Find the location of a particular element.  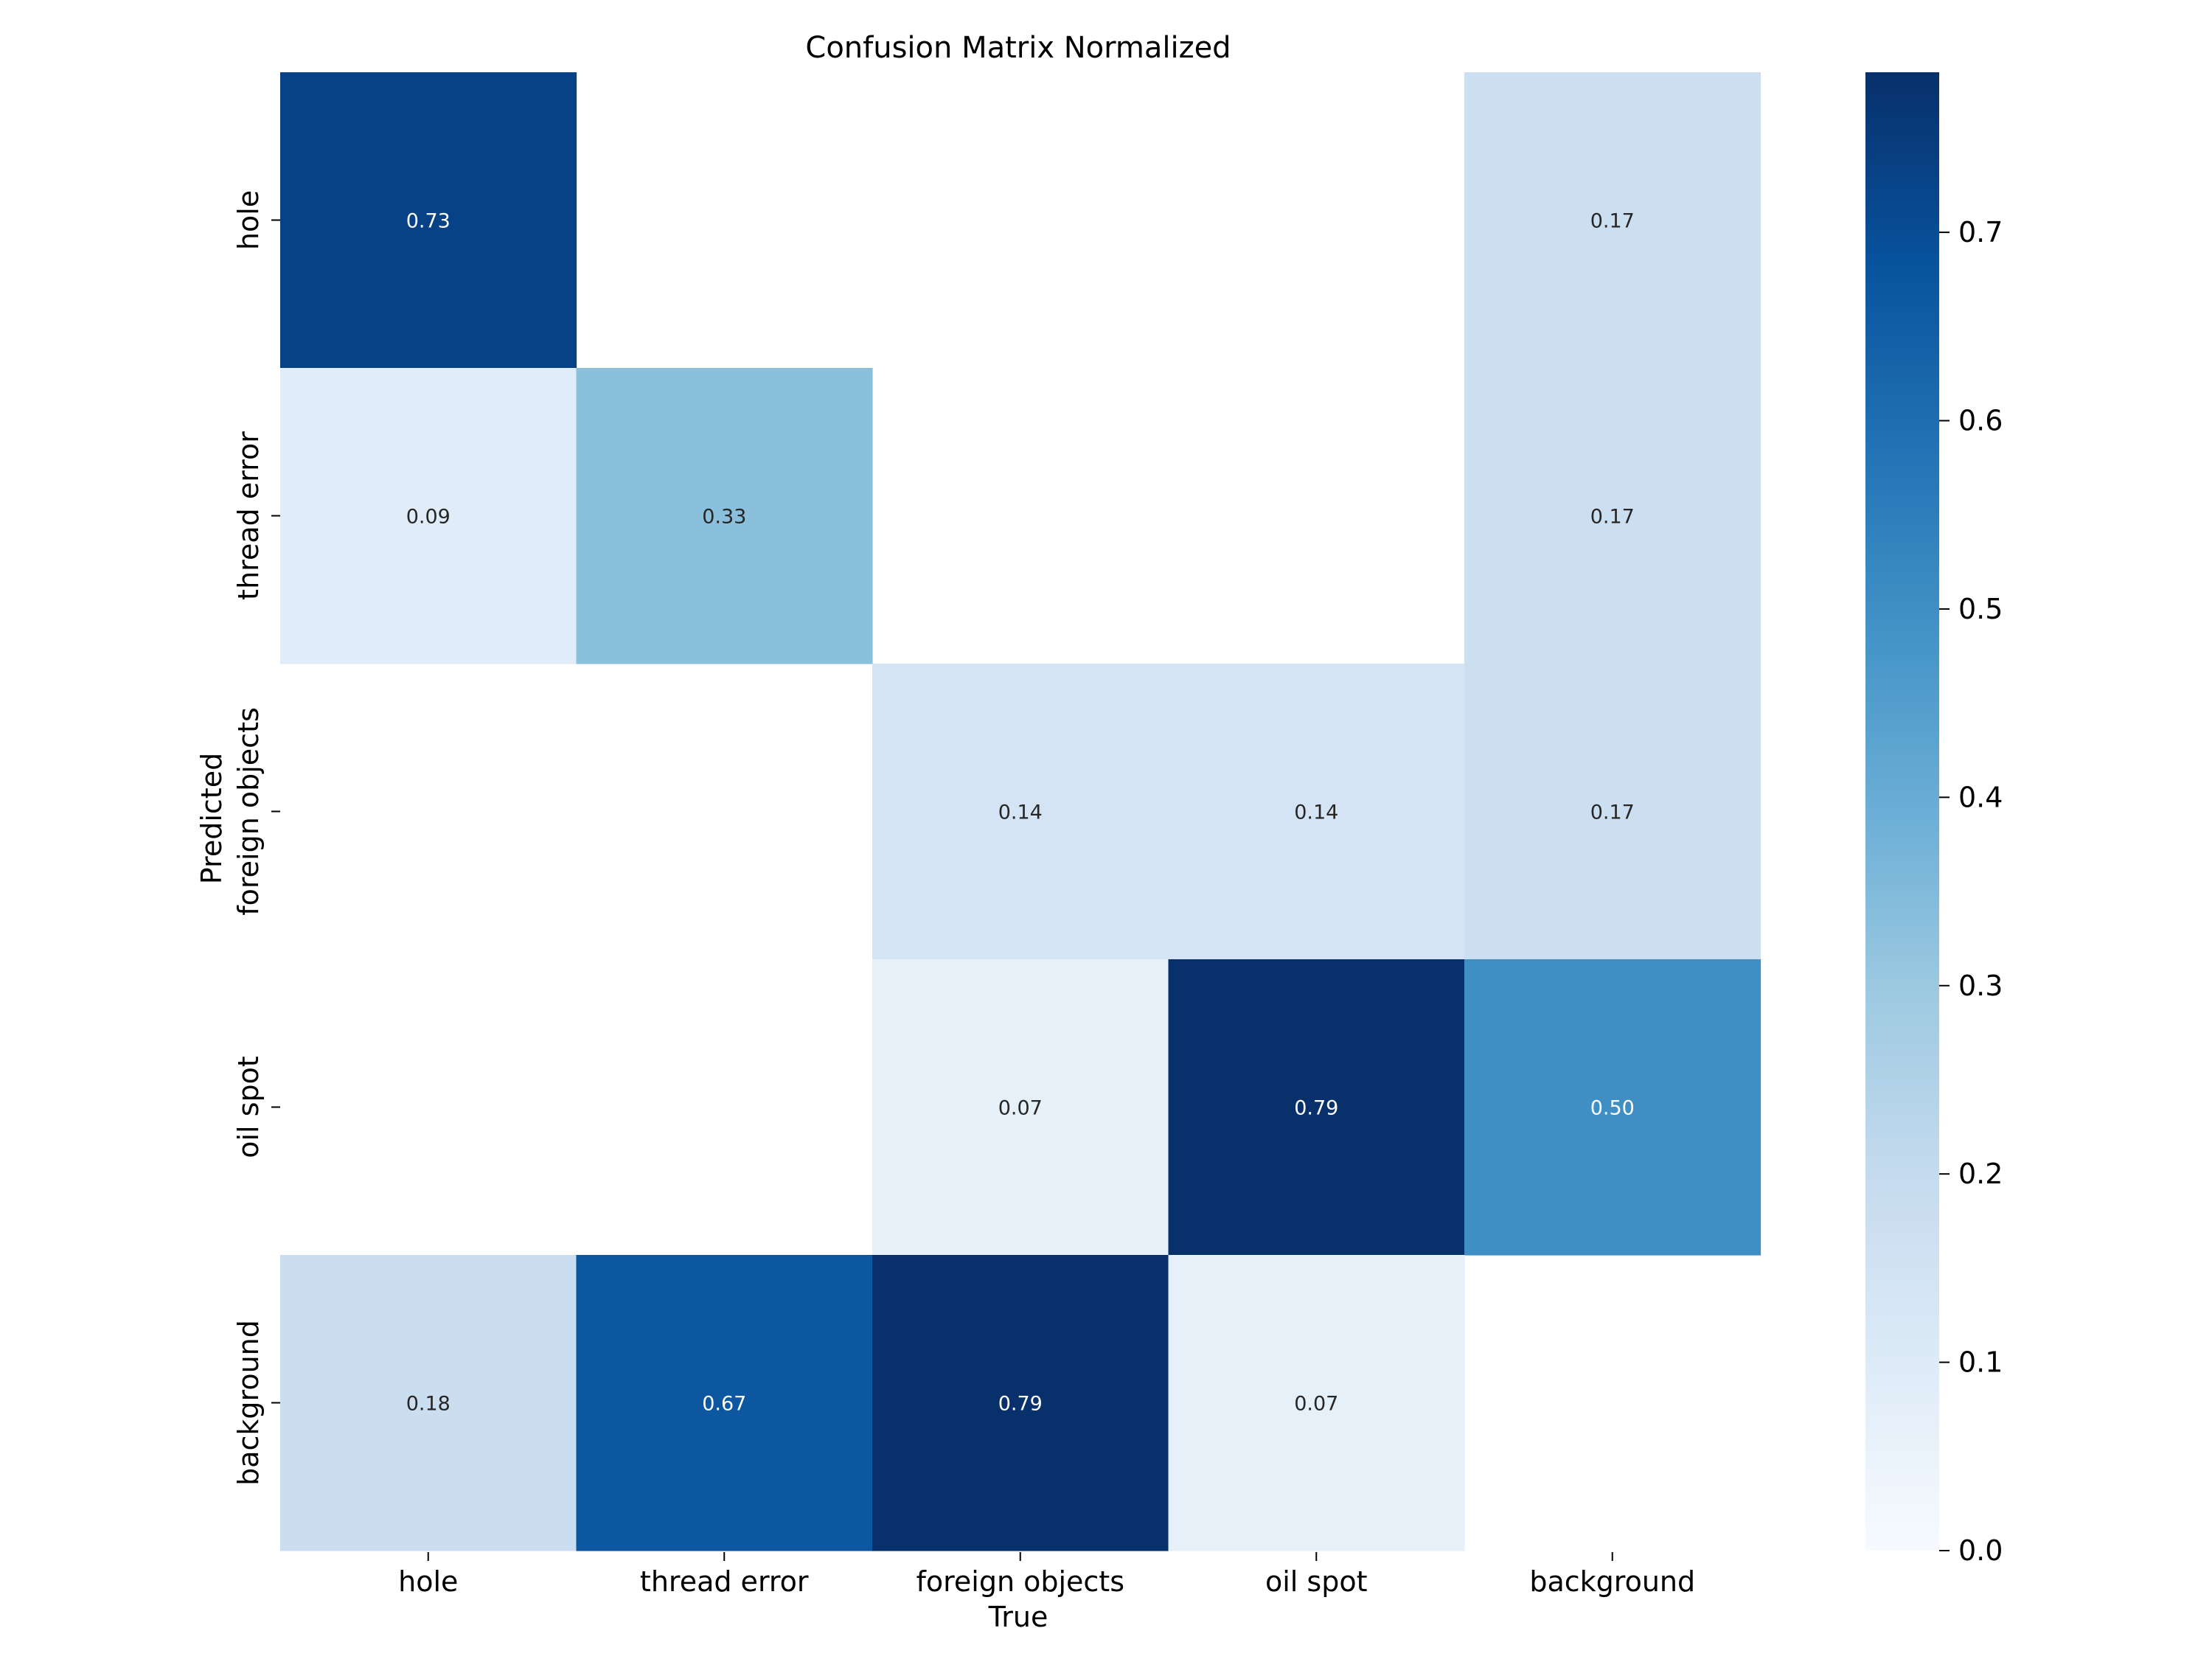

colorbar-tick-label: 0.4 is located at coordinates (1980, 797).